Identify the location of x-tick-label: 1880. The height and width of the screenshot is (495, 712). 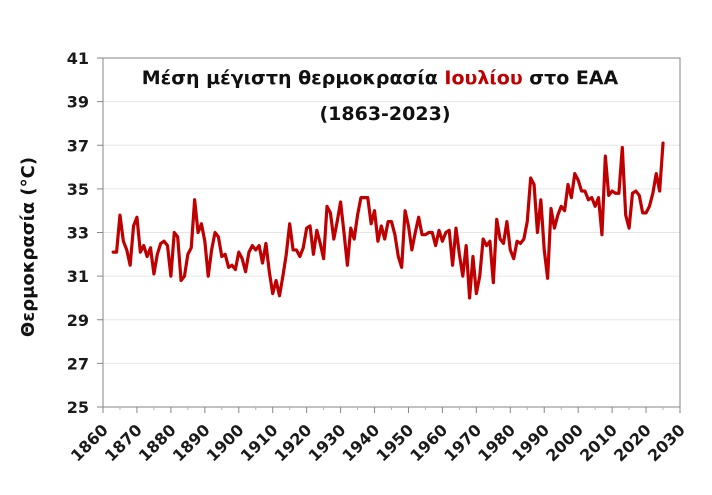
(157, 442).